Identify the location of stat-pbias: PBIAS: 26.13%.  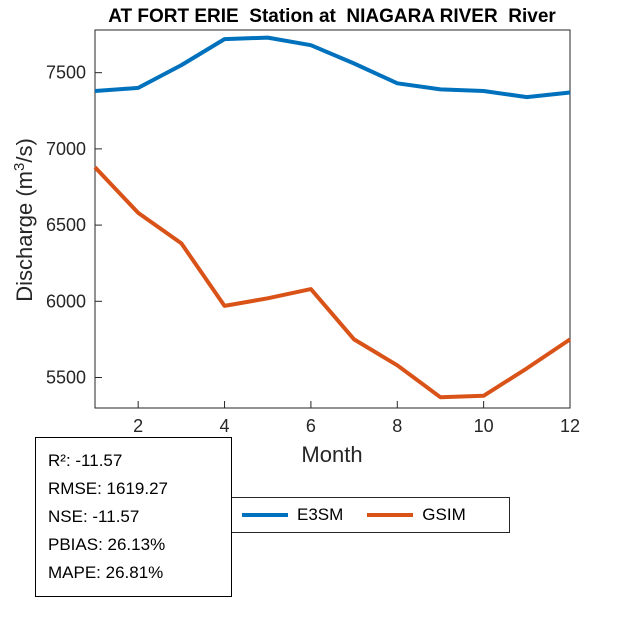
(107, 544).